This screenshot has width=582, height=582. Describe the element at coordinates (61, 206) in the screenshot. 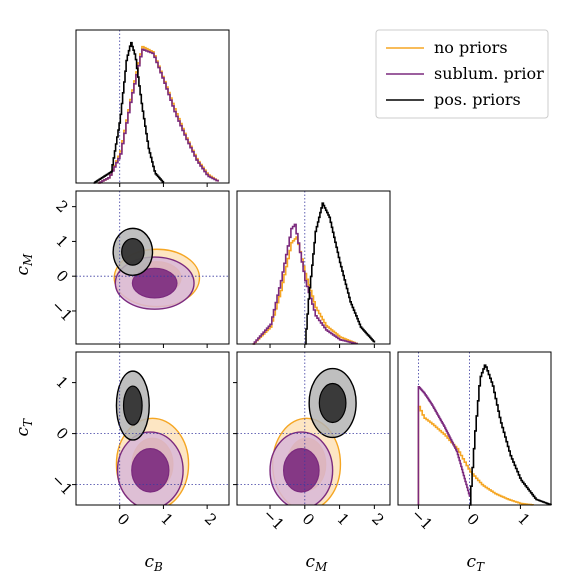

I see `y-tick-label-c_M-3: 2` at that location.